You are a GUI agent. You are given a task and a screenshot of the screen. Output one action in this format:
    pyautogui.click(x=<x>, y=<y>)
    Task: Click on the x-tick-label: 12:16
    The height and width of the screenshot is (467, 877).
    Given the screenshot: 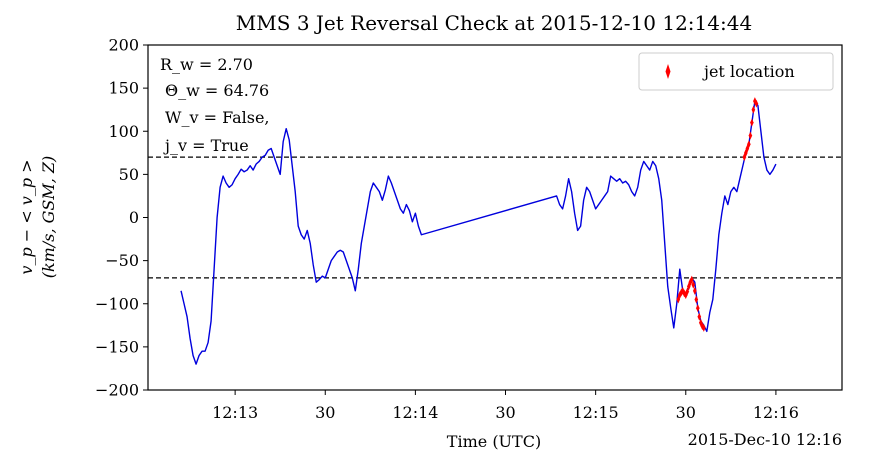 What is the action you would take?
    pyautogui.click(x=776, y=412)
    